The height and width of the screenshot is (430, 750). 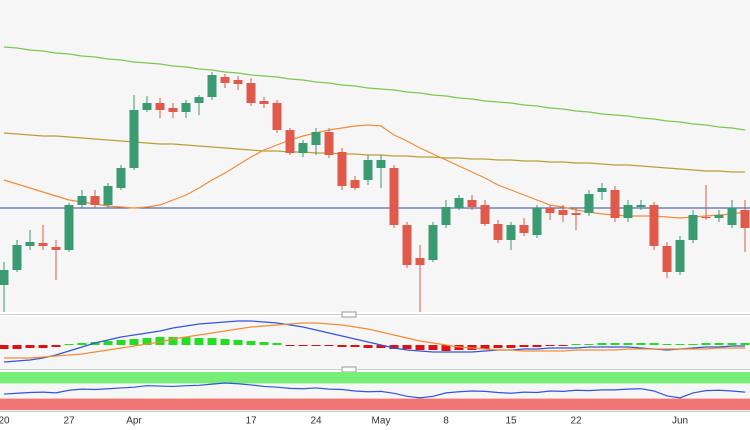 I want to click on x-tick-label: 22, so click(x=576, y=421).